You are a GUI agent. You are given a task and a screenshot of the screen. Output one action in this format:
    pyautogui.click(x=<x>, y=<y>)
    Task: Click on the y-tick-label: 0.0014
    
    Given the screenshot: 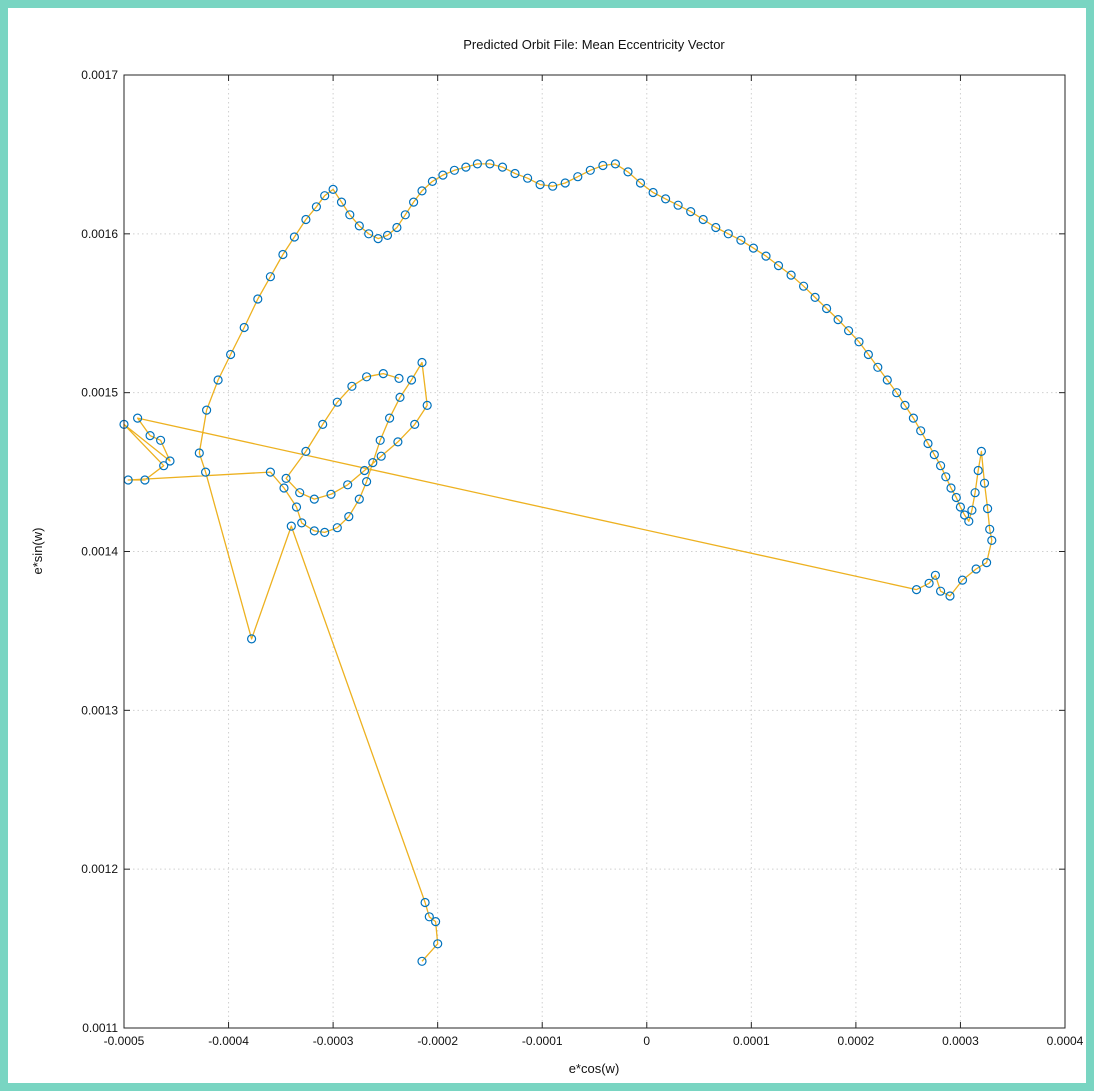 What is the action you would take?
    pyautogui.click(x=99, y=552)
    